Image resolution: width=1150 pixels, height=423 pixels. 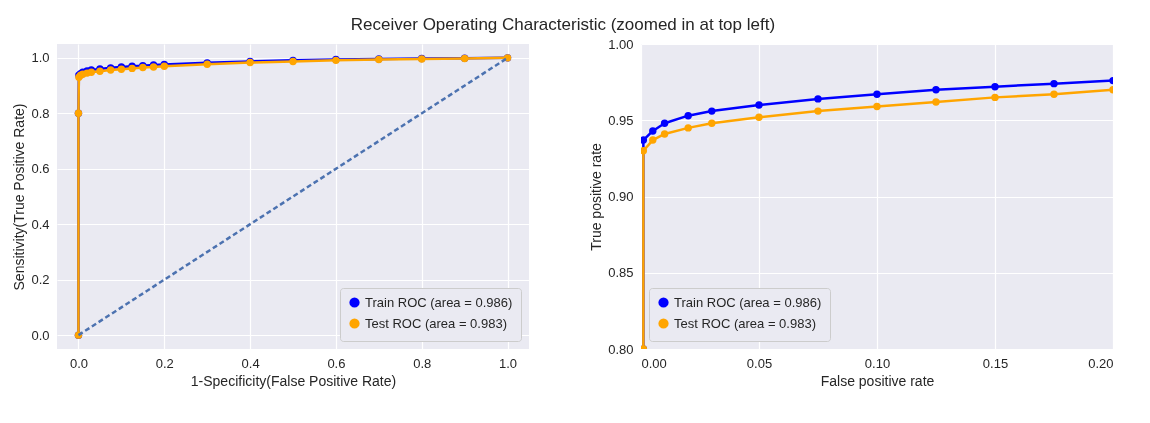 I want to click on x-tick-label: 0.0, so click(x=78, y=363).